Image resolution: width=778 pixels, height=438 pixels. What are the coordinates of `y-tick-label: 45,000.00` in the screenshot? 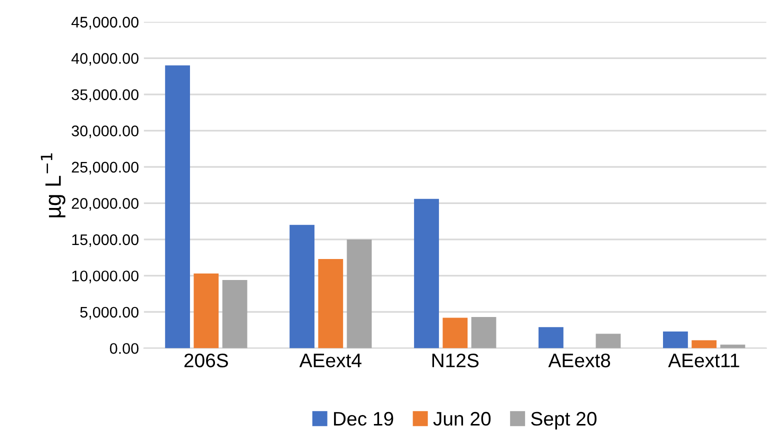 It's located at (104, 23).